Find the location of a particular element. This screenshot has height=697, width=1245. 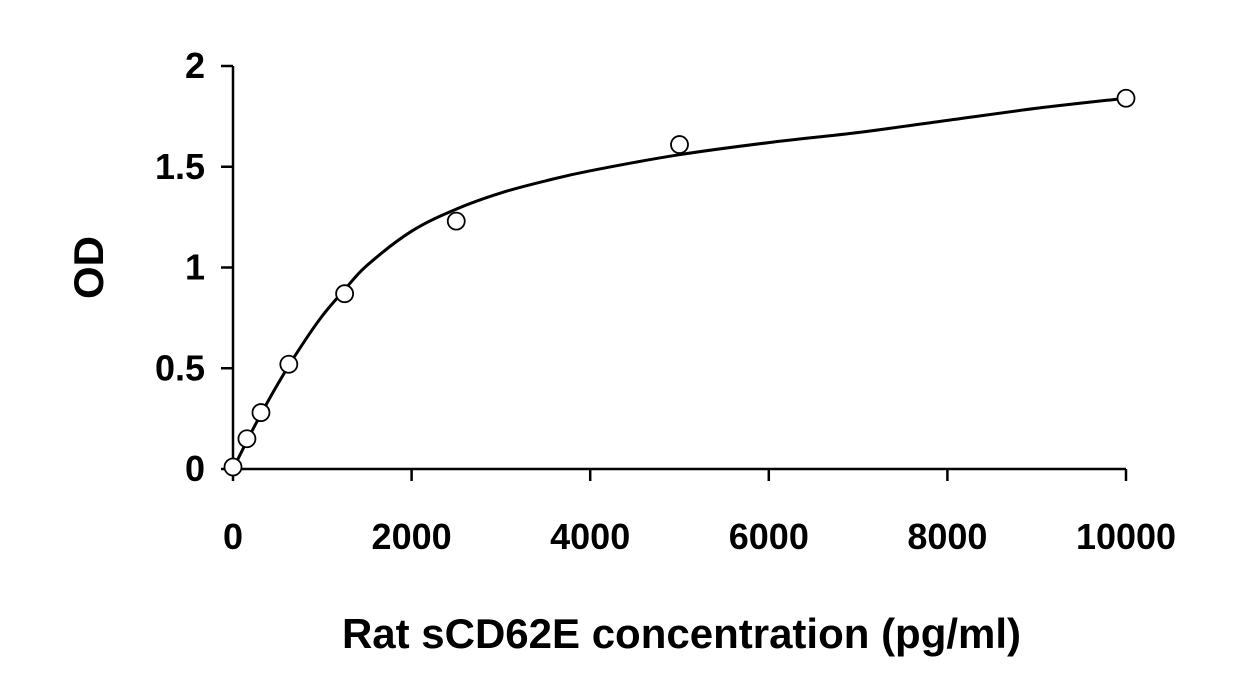

y-axis-title: OD is located at coordinates (88, 267).